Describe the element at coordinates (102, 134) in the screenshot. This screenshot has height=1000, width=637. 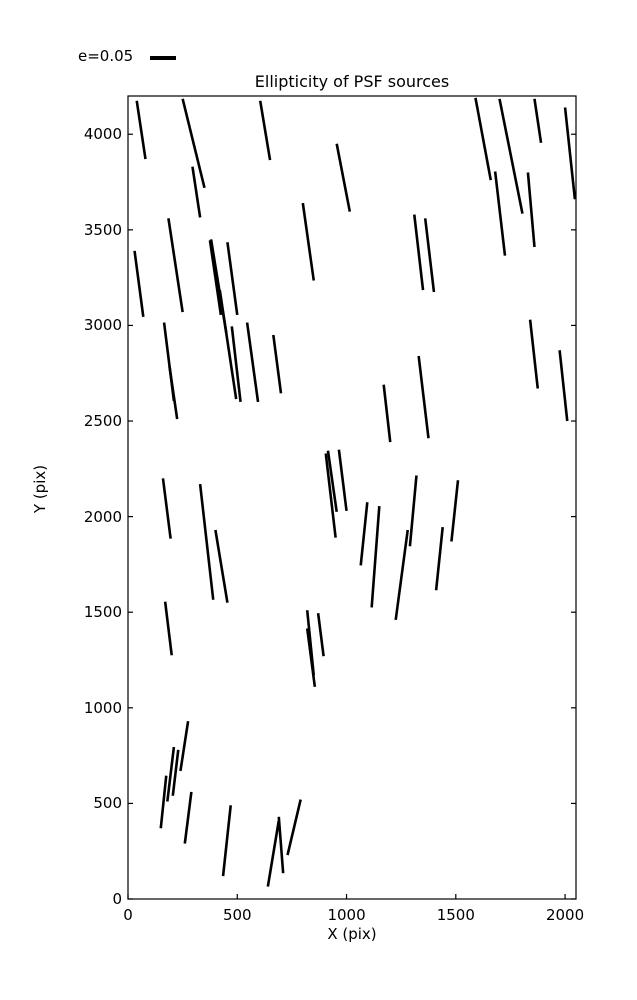
I see `y-tick-label: 4000` at that location.